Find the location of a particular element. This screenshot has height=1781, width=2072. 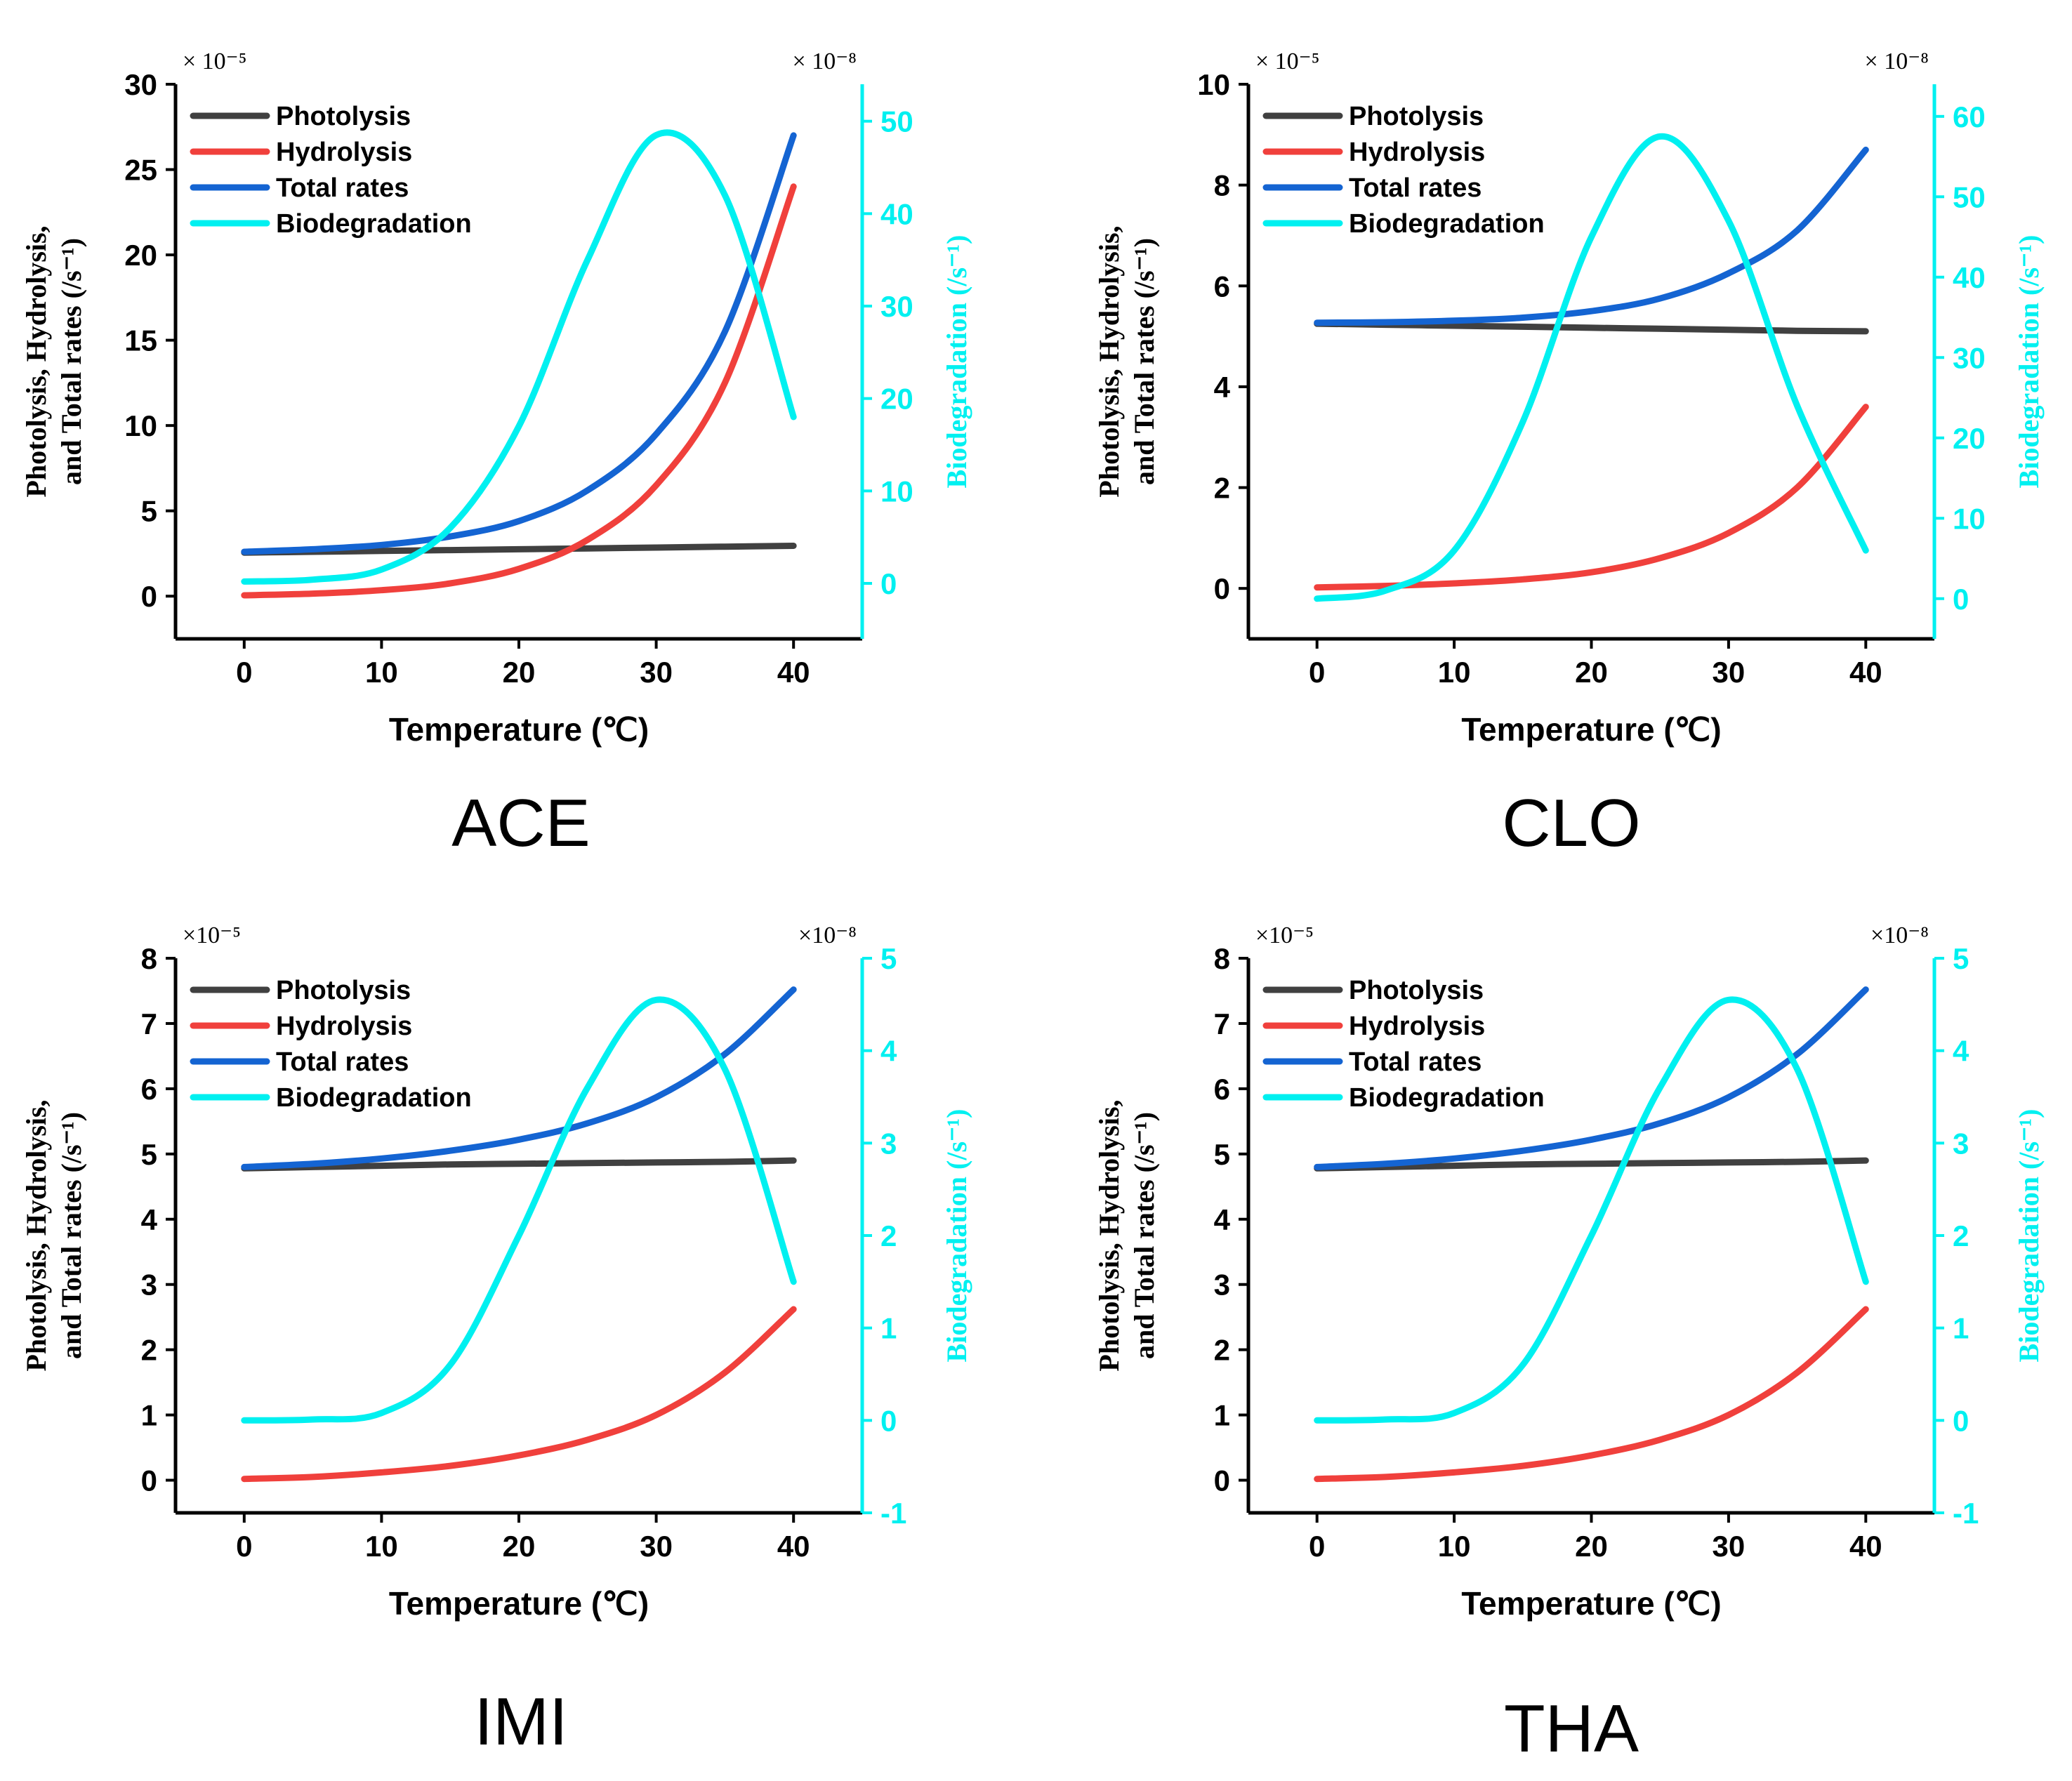

x-tick-label: 30 is located at coordinates (1729, 672).